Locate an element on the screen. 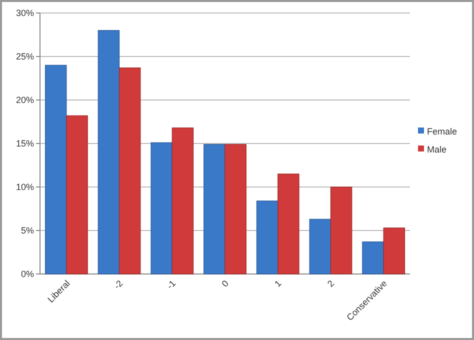 Image resolution: width=474 pixels, height=340 pixels. x-tick-label: 0 is located at coordinates (225, 283).